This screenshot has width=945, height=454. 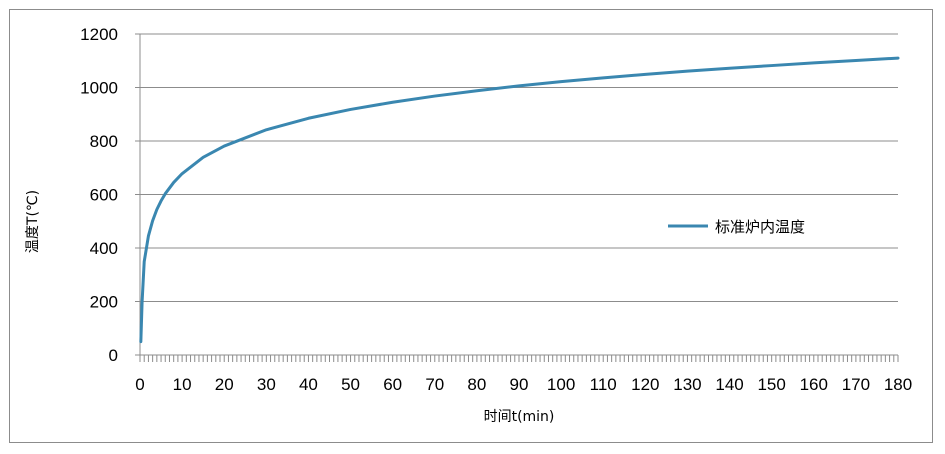 What do you see at coordinates (104, 141) in the screenshot?
I see `y-tick-label-800: 800` at bounding box center [104, 141].